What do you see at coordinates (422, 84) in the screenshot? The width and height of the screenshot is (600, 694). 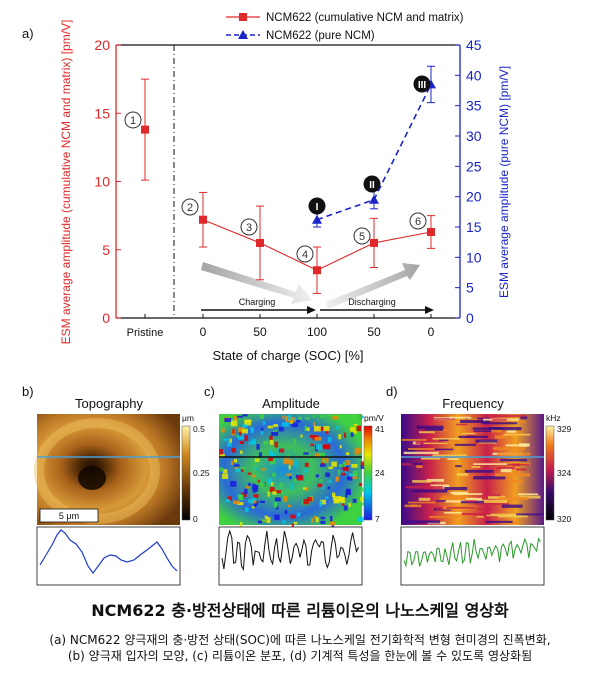 I see `roman-marker` at bounding box center [422, 84].